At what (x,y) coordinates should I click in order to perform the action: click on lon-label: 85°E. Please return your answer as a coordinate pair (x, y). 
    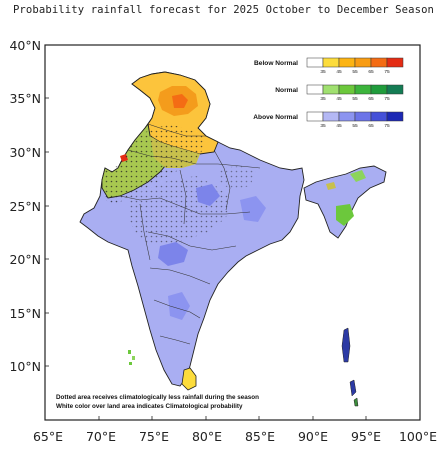
    Looking at the image, I should click on (260, 436).